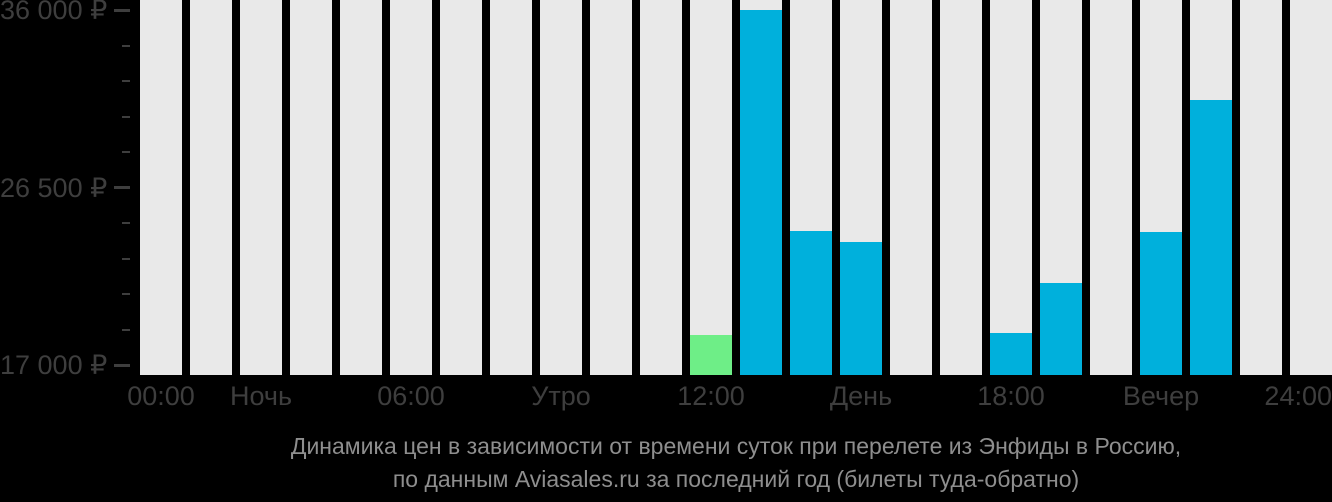  Describe the element at coordinates (1211, 237) in the screenshot. I see `price-bar-21h` at that location.